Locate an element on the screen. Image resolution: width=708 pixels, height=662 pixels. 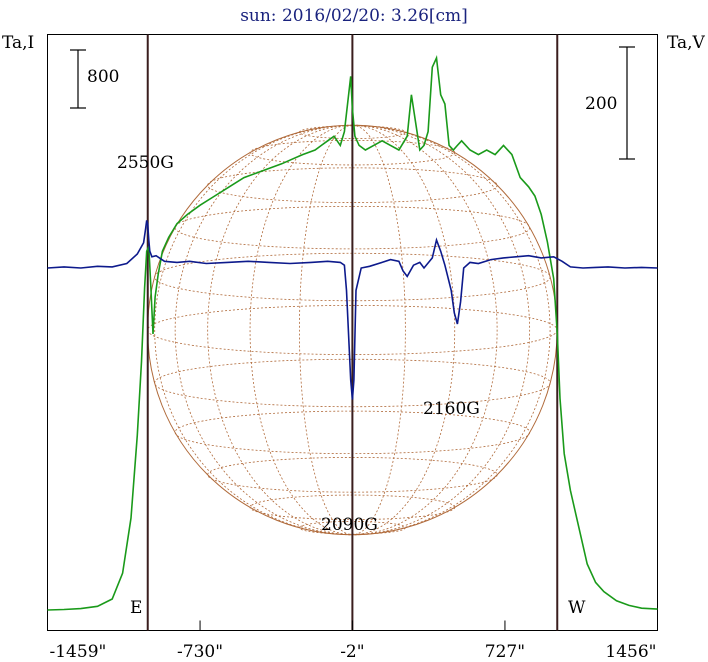
annotation-2160G: 2160G is located at coordinates (451, 409).